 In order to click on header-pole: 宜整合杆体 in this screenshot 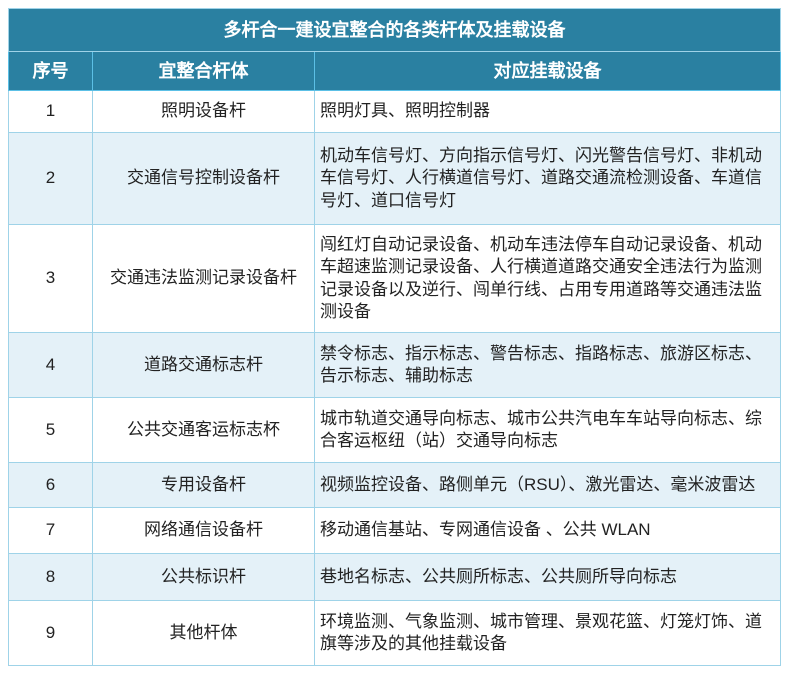, I will do `click(203, 71)`.